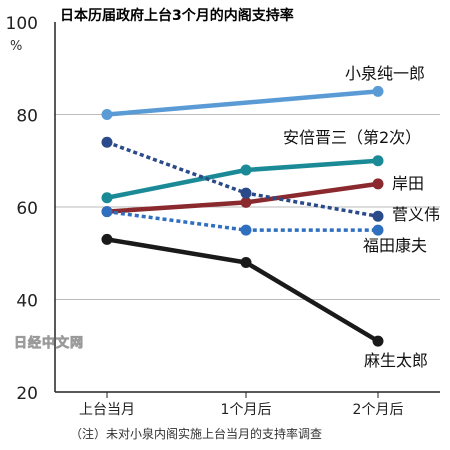 This screenshot has width=450, height=450. What do you see at coordinates (385, 73) in the screenshot?
I see `series-label: 小泉纯一郎` at bounding box center [385, 73].